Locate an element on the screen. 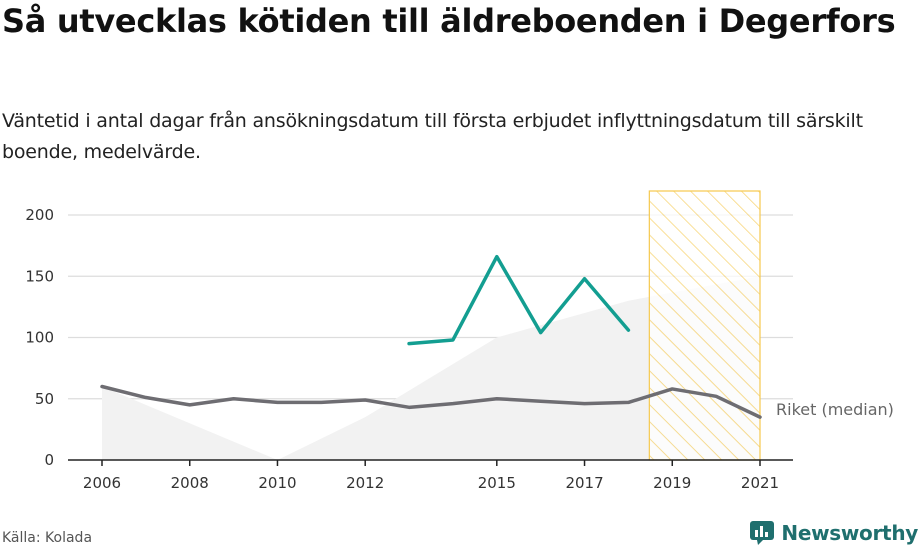 Image resolution: width=920 pixels, height=552 pixels. series-line-degerfors is located at coordinates (519, 300).